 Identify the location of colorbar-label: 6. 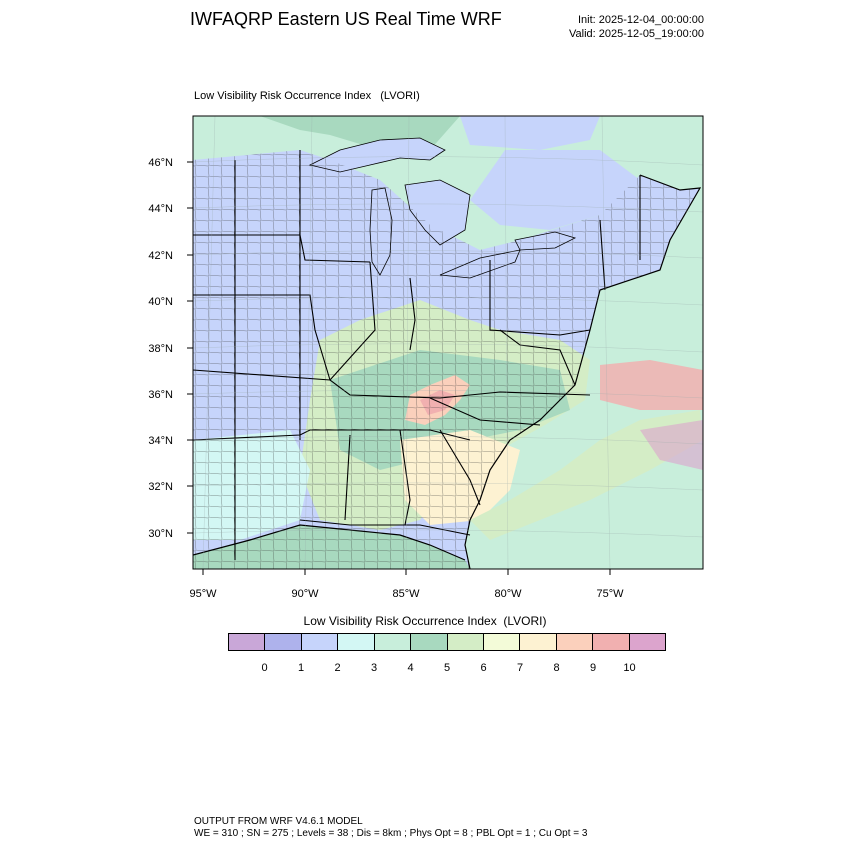
(483, 668).